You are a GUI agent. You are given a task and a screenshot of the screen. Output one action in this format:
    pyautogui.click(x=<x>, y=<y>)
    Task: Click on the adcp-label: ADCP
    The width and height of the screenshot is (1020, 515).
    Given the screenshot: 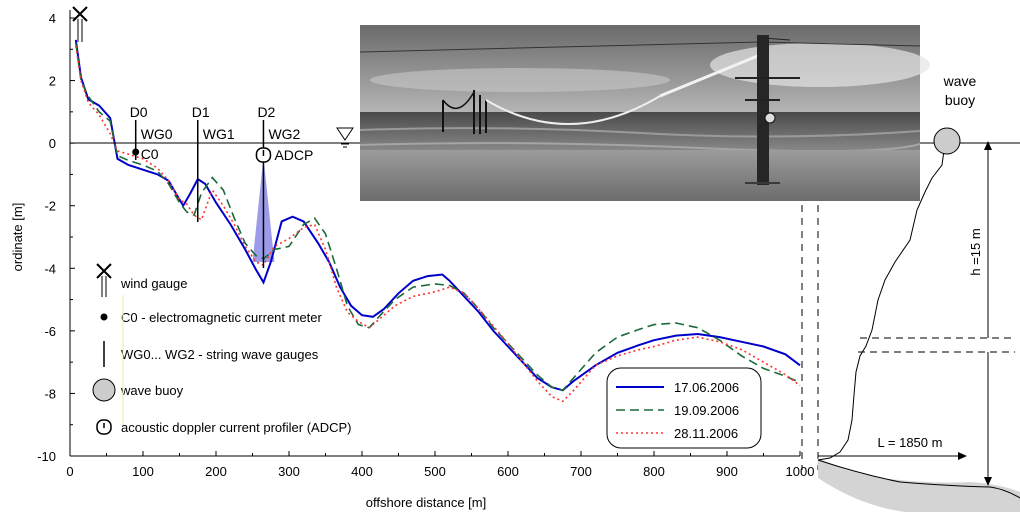 What is the action you would take?
    pyautogui.click(x=293, y=155)
    